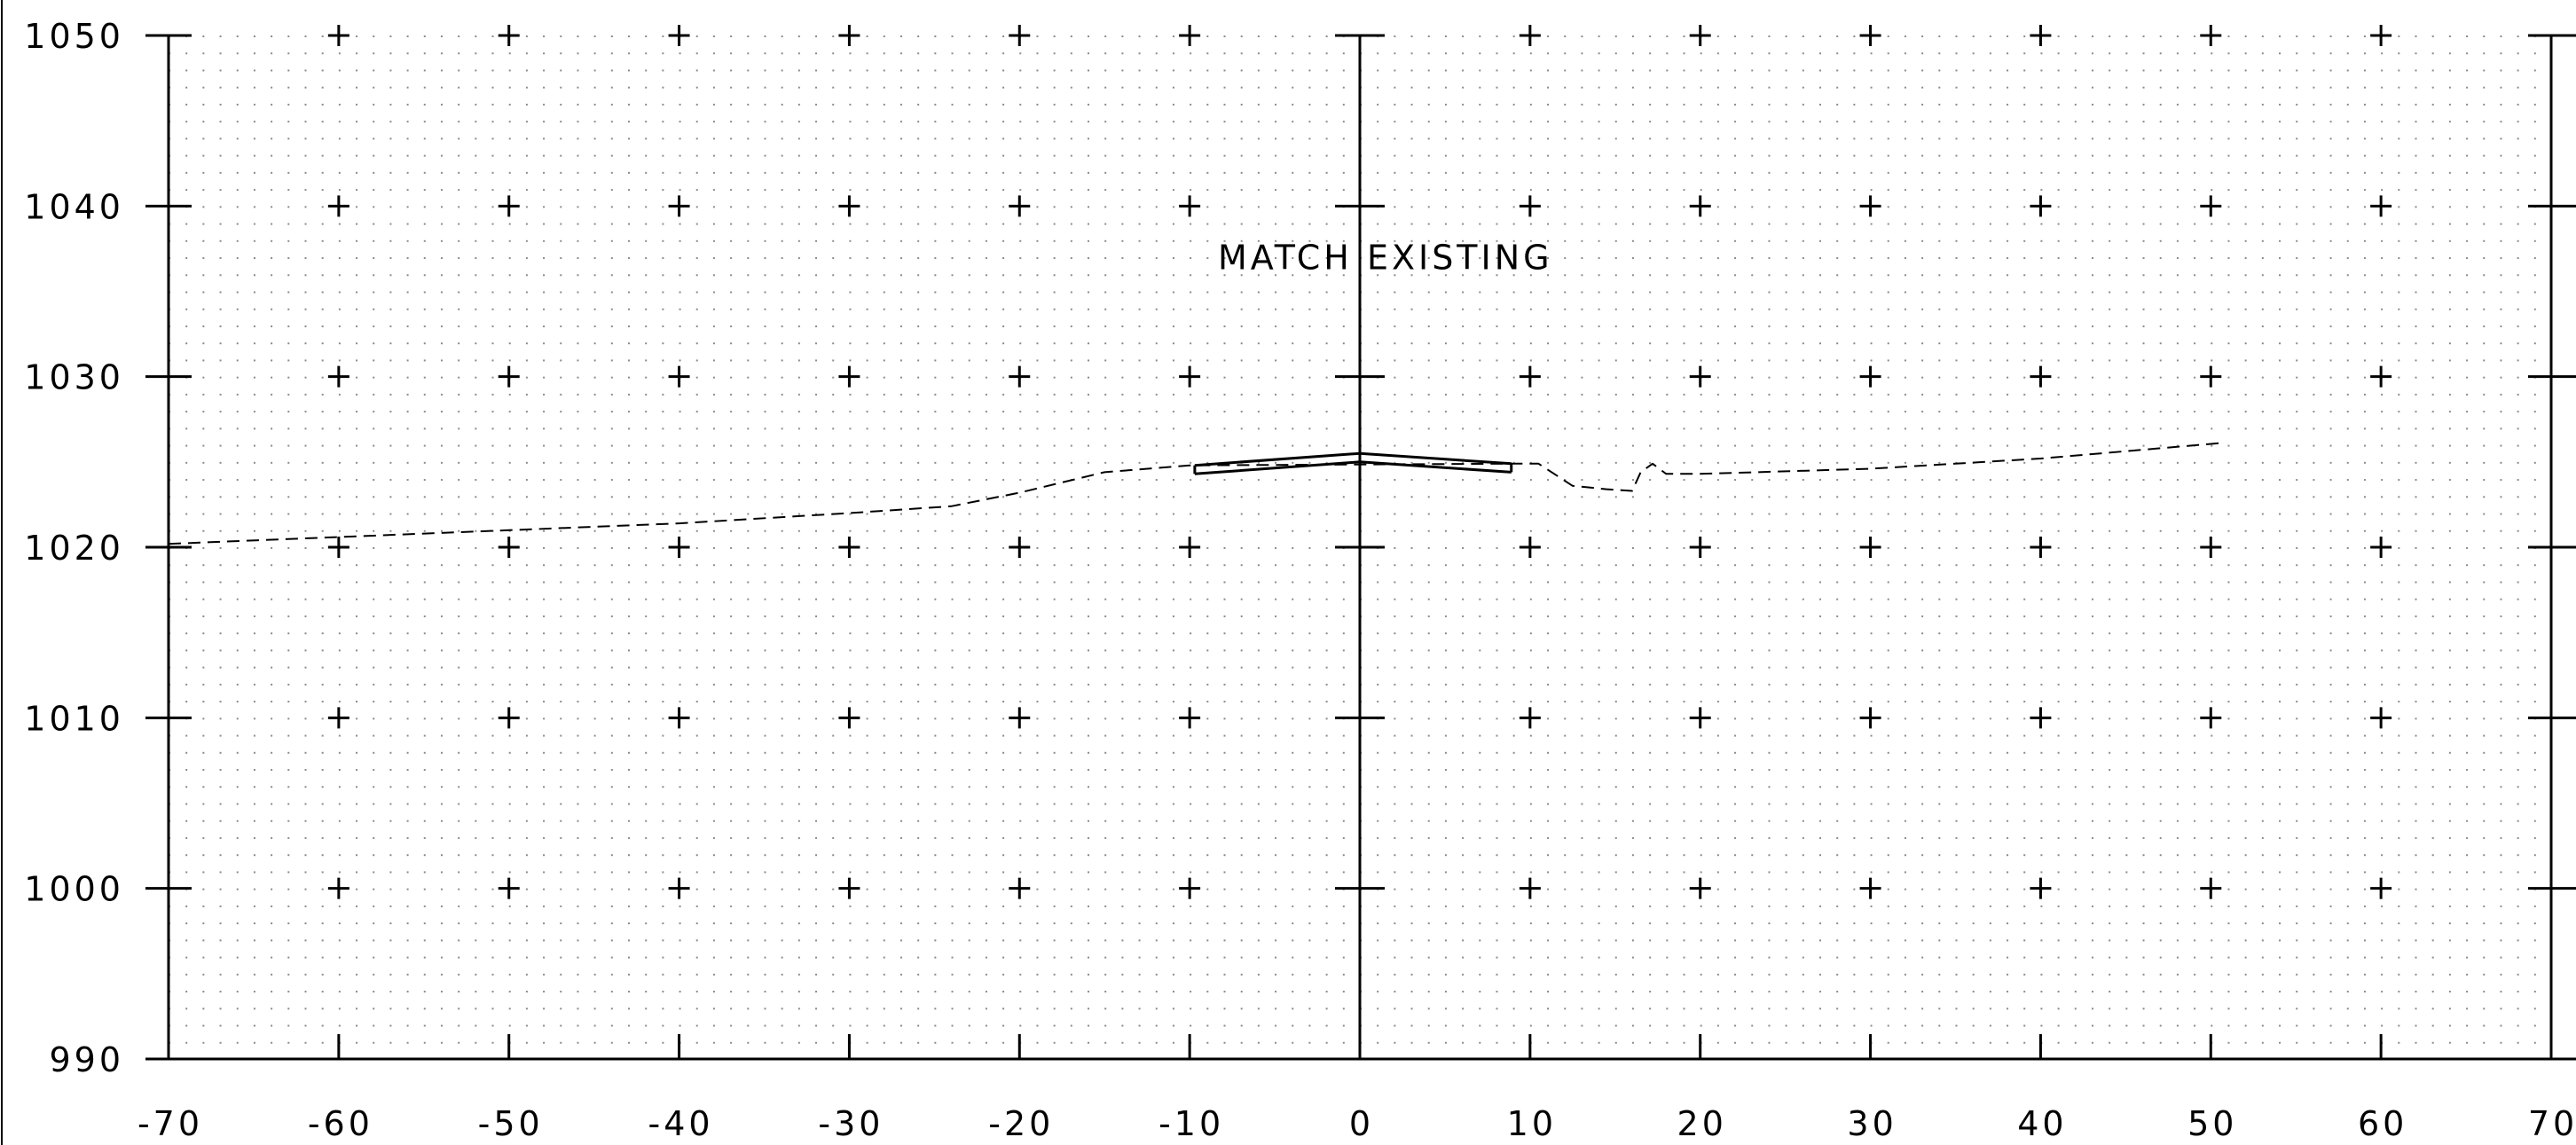  I want to click on x-tick-label: -40, so click(681, 1123).